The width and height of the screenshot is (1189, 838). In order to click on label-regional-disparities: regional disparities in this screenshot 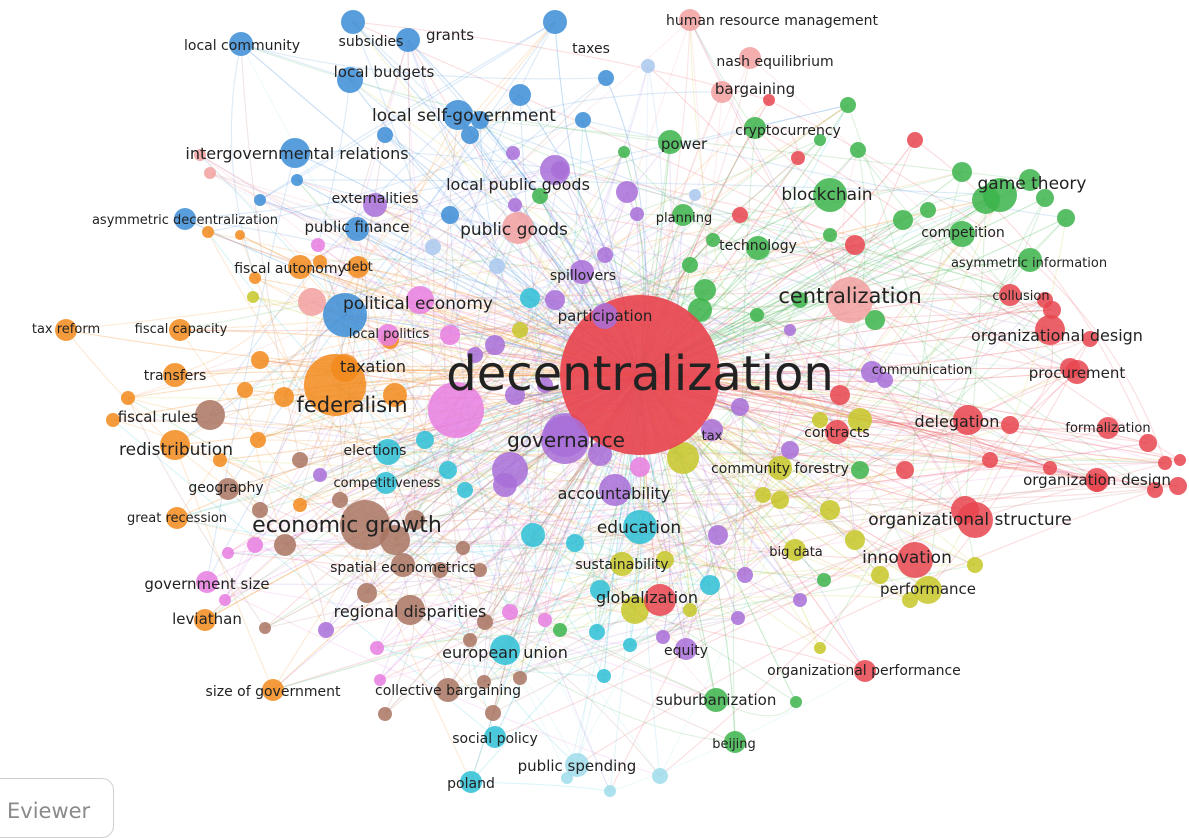, I will do `click(410, 611)`.